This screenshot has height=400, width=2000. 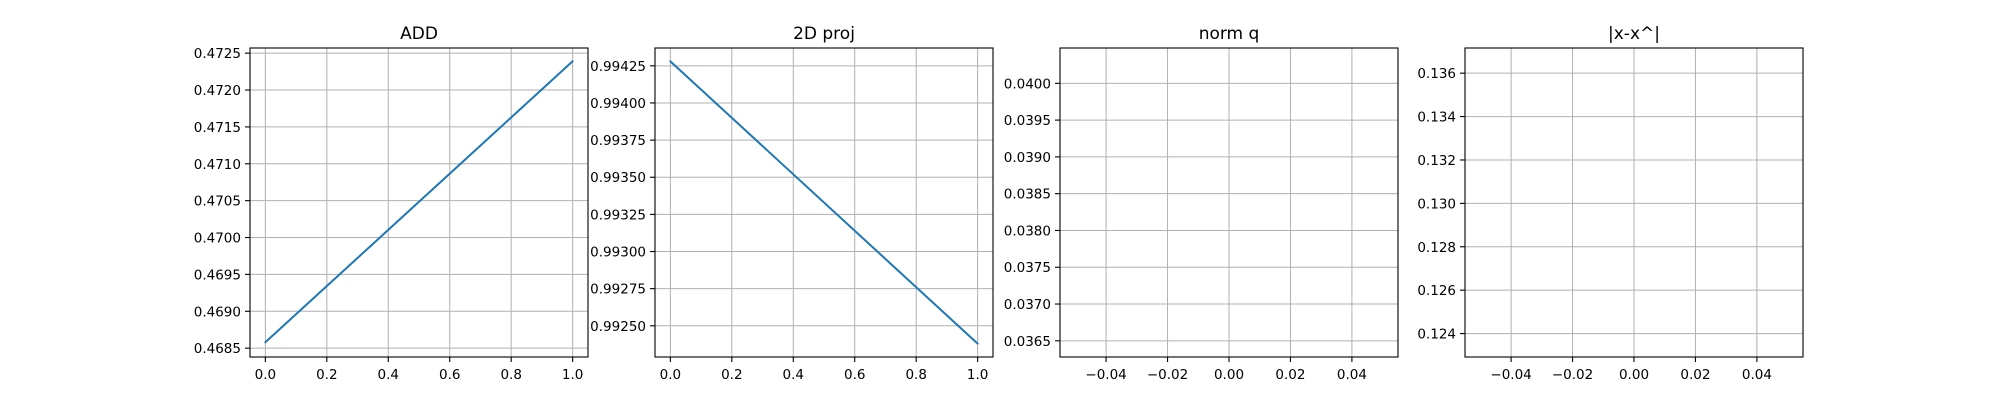 What do you see at coordinates (618, 253) in the screenshot?
I see `y-tick-label: 0.99300` at bounding box center [618, 253].